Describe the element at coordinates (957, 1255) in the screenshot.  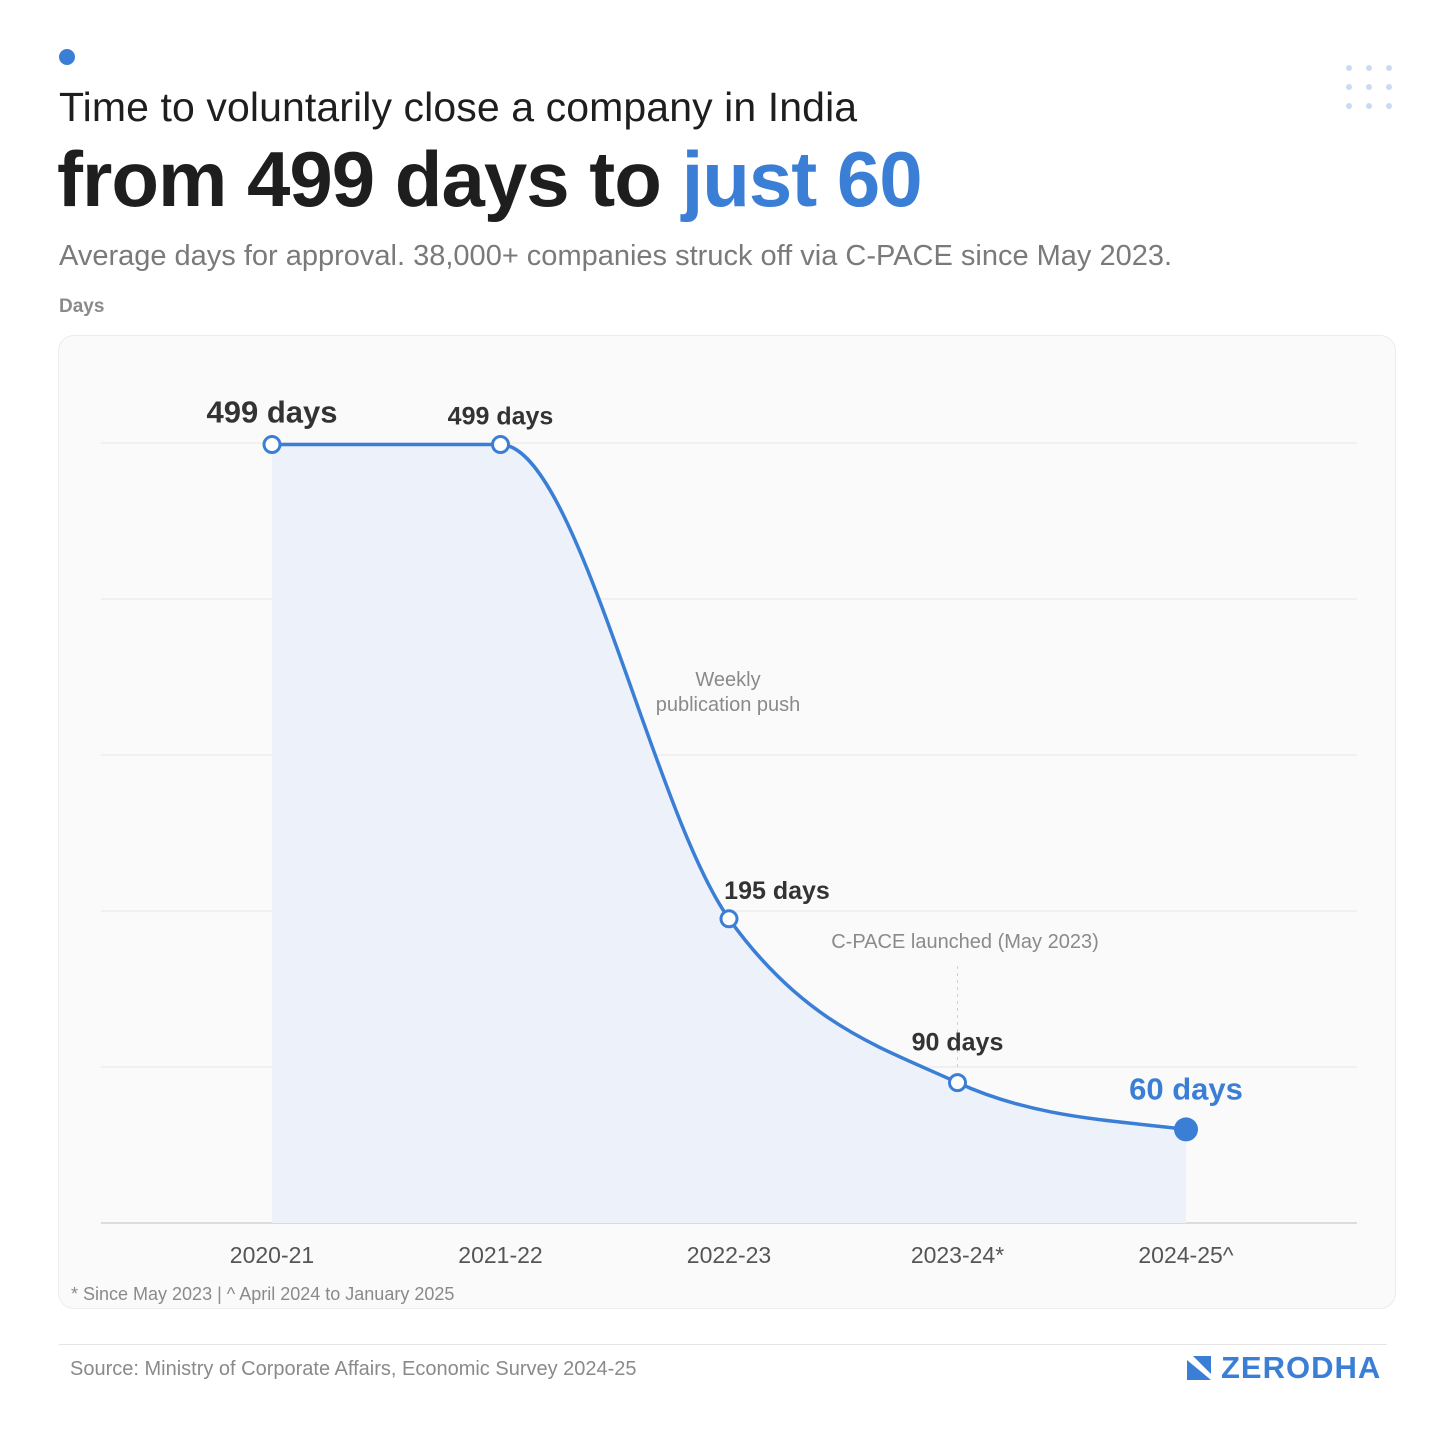
I see `x-tick-label: 2023-24*` at that location.